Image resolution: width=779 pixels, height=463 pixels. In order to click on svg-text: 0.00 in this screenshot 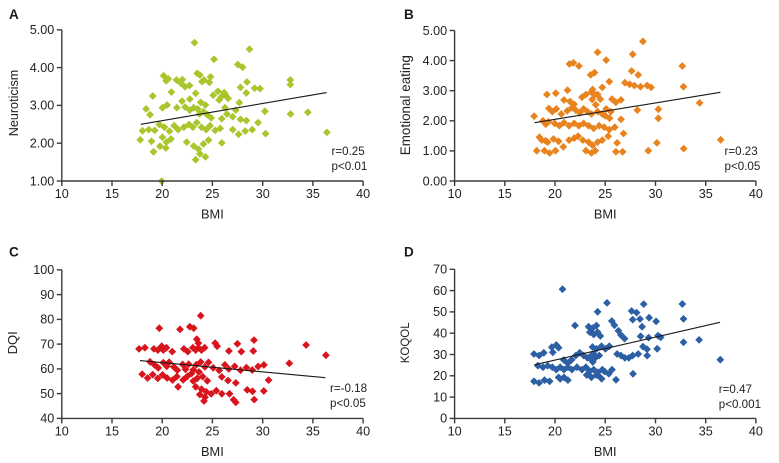, I will do `click(435, 181)`.